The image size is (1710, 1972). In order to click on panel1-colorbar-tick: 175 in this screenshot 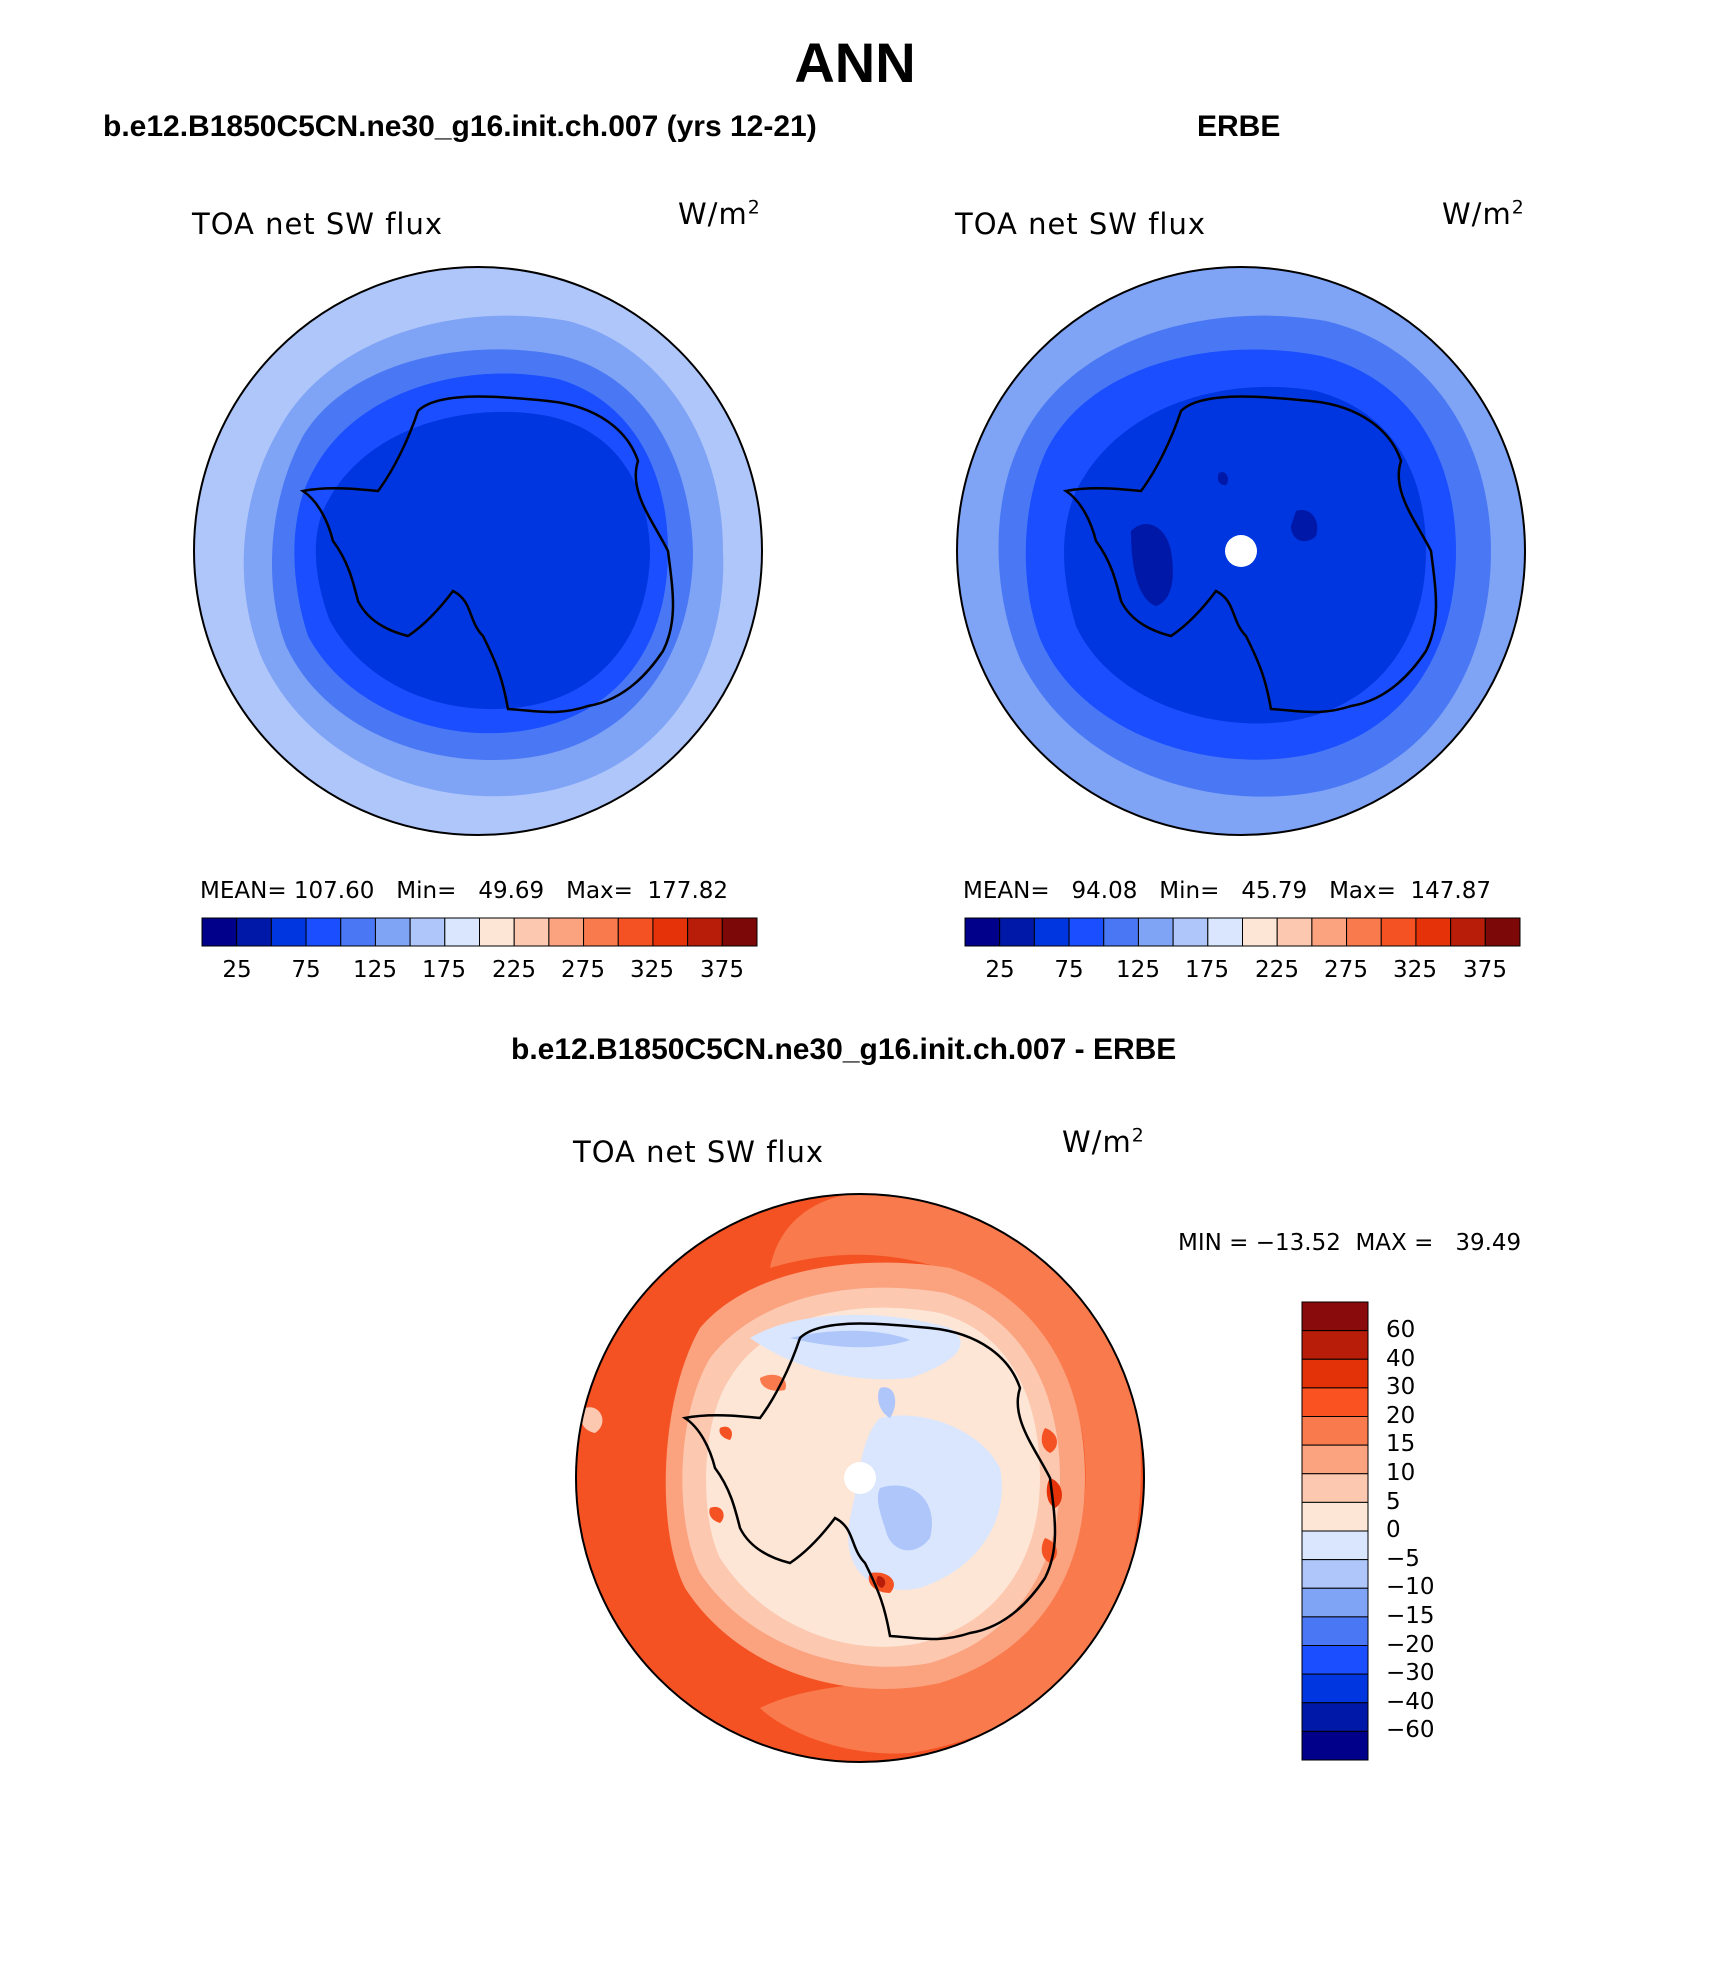, I will do `click(444, 970)`.